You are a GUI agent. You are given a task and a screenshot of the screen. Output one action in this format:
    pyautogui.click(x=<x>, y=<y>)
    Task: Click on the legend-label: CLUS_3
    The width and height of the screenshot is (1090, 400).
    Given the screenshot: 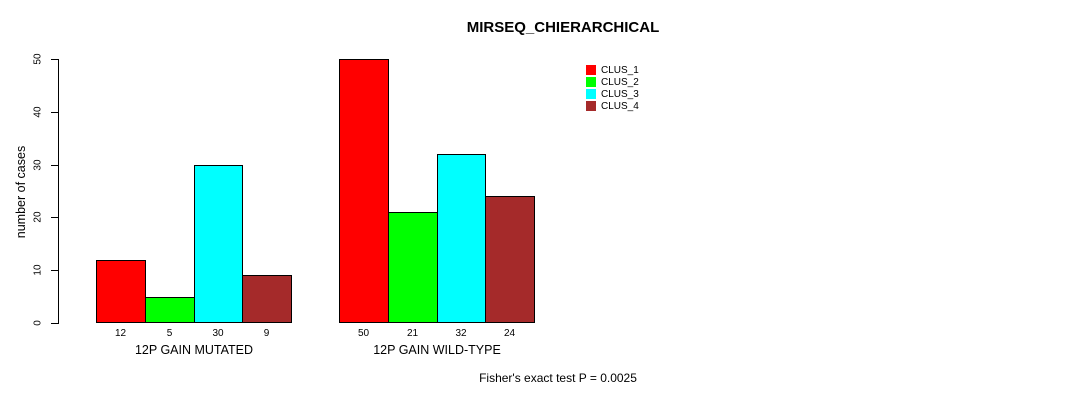 What is the action you would take?
    pyautogui.click(x=620, y=94)
    